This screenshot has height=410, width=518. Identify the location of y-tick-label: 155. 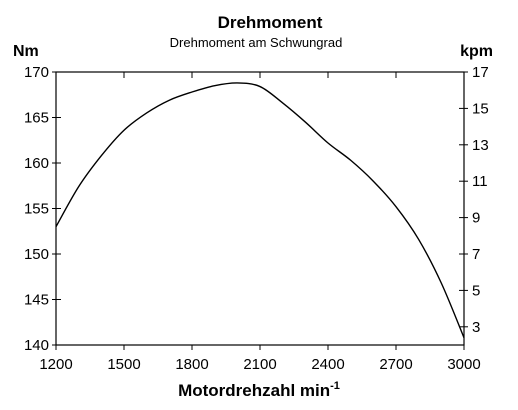
(36, 209).